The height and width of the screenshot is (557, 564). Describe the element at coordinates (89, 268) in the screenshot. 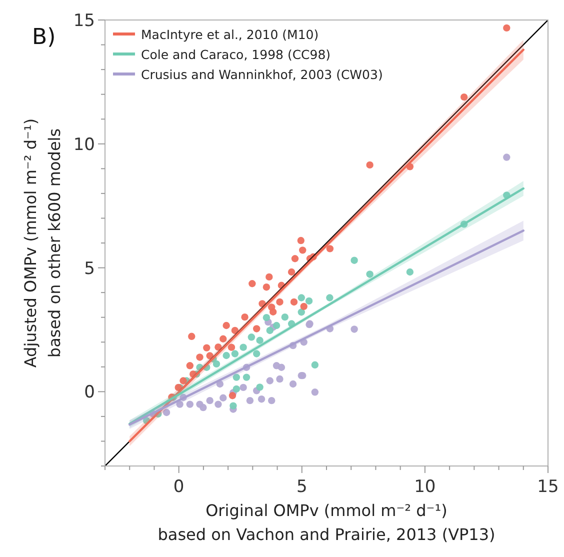

I see `y-tick-label: 5` at that location.